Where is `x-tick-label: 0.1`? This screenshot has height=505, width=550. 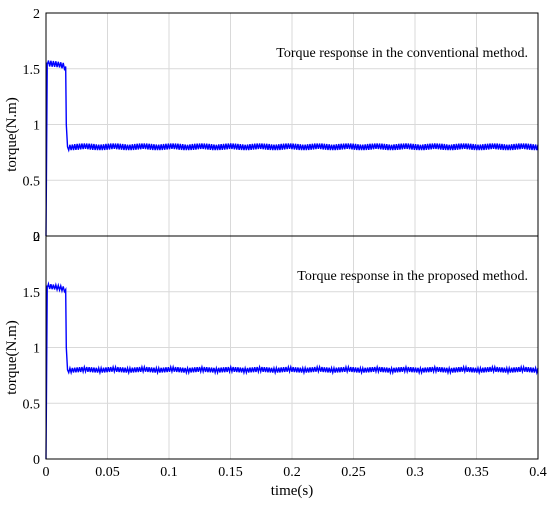 x-tick-label: 0.1 is located at coordinates (169, 472).